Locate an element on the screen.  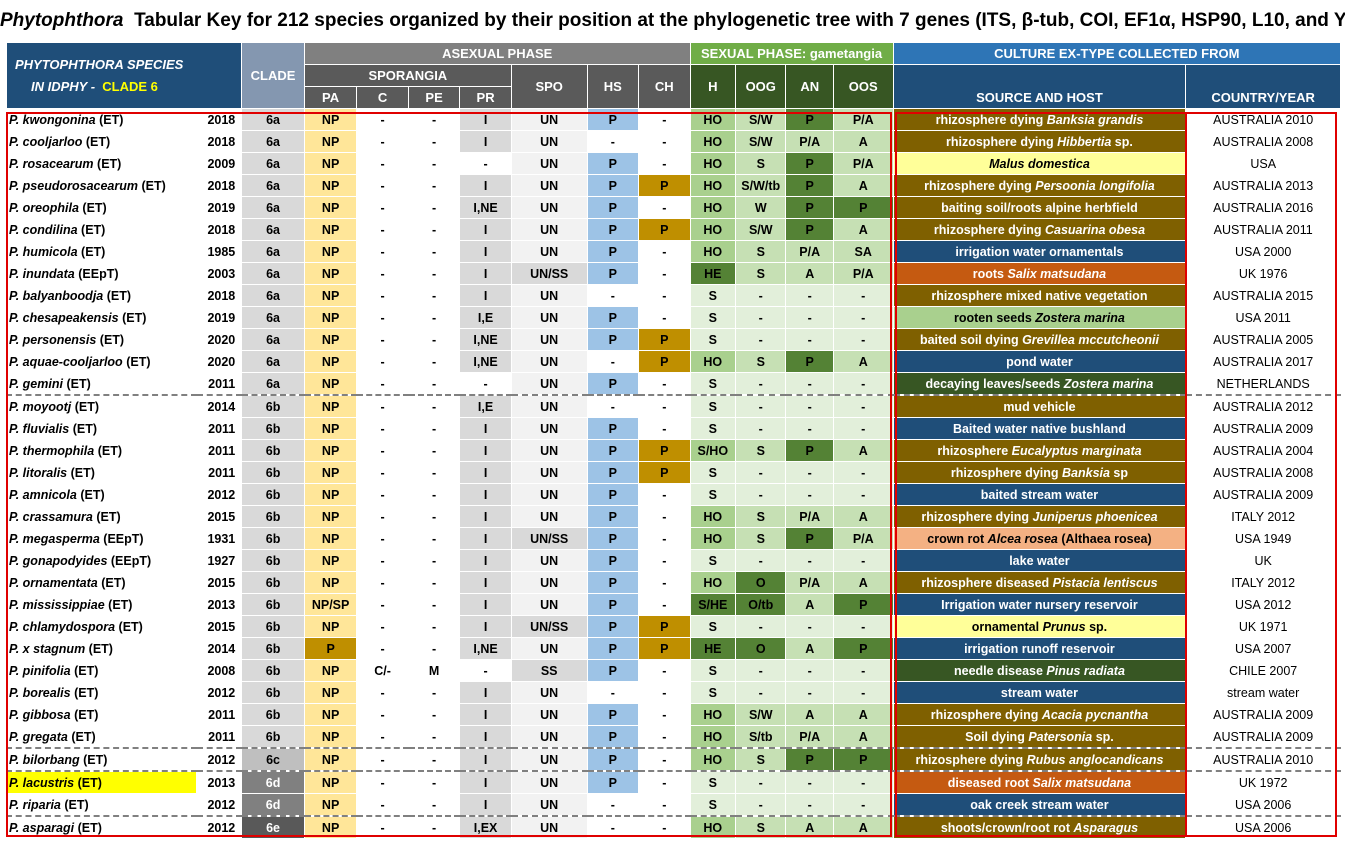
source-text: crown rot is located at coordinates (957, 538).